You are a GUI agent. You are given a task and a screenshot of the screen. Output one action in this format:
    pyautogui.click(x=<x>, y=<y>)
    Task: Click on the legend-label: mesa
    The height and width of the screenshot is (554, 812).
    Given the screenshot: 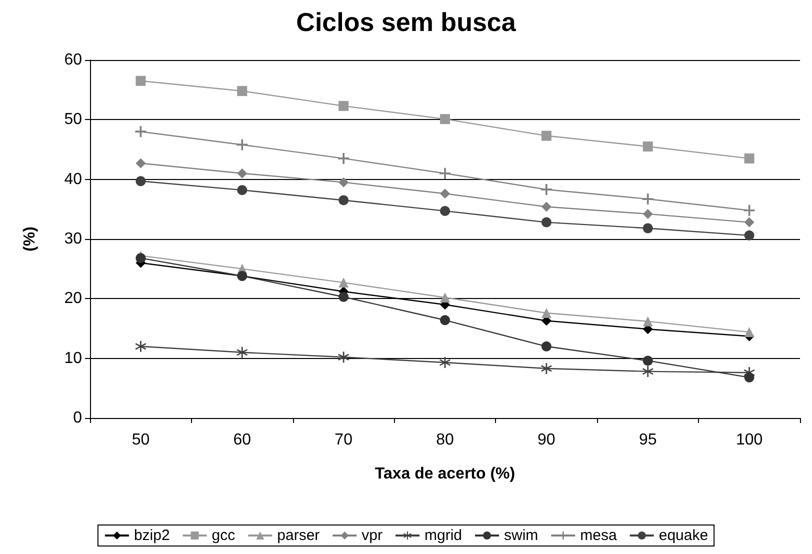 What is the action you would take?
    pyautogui.click(x=599, y=535)
    